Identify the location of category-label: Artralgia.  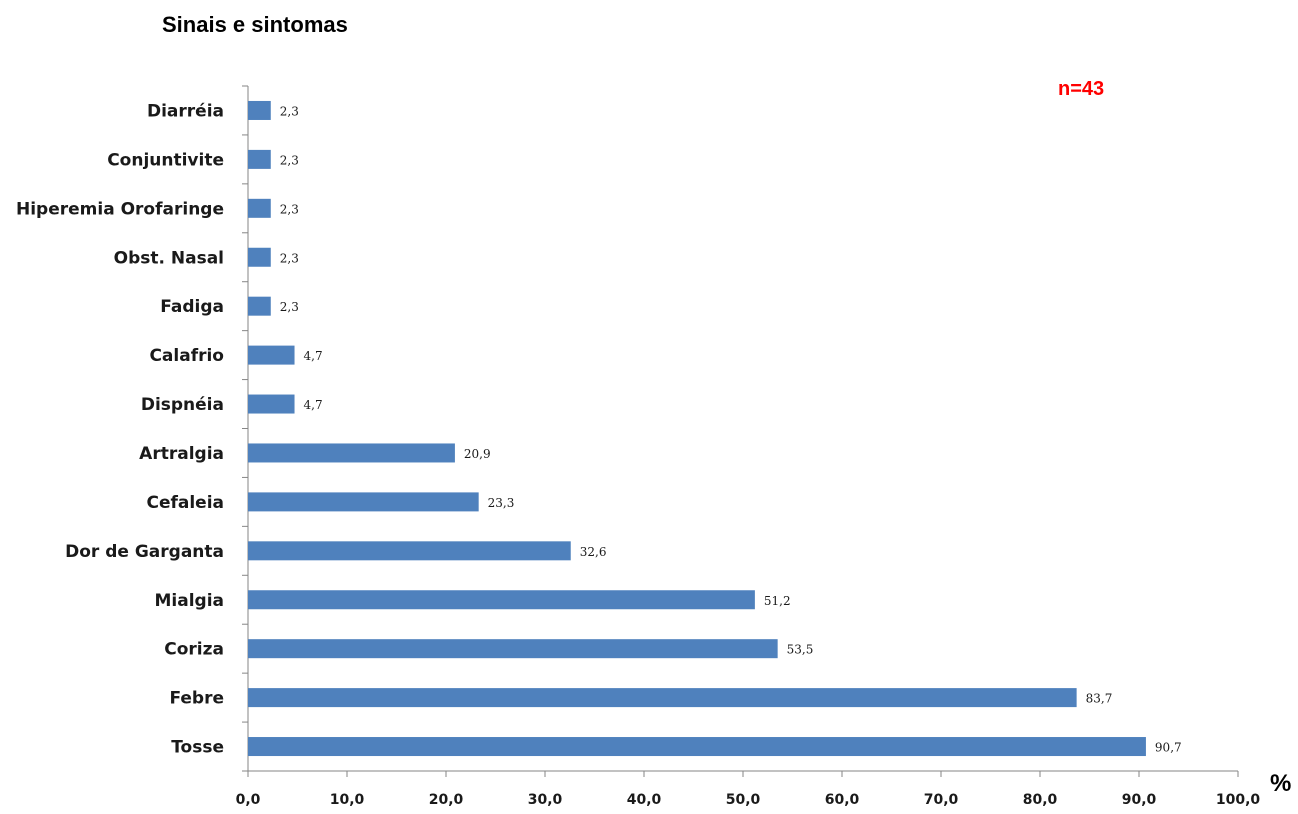
(181, 454).